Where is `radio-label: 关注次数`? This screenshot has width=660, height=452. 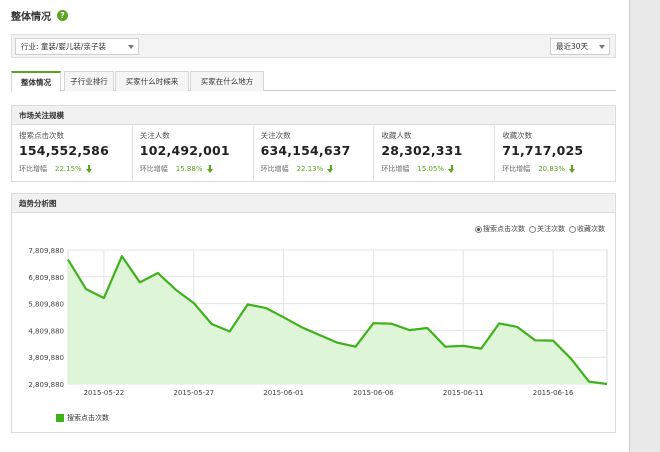
radio-label: 关注次数 is located at coordinates (551, 229).